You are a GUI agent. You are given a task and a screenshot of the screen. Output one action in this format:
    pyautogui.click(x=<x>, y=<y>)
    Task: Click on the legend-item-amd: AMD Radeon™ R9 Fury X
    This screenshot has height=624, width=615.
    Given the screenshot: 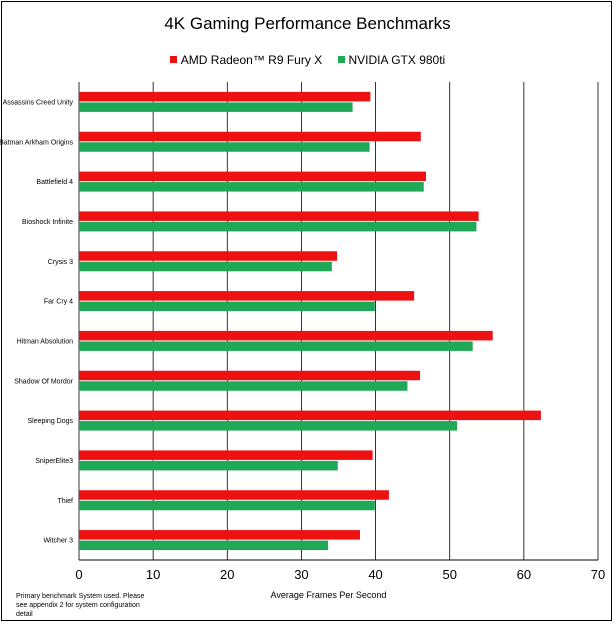 What is the action you would take?
    pyautogui.click(x=246, y=59)
    